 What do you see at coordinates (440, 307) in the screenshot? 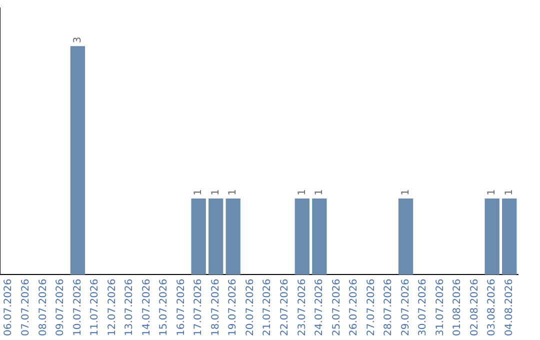
I see `x-tick-label: 31.07.2026` at bounding box center [440, 307].